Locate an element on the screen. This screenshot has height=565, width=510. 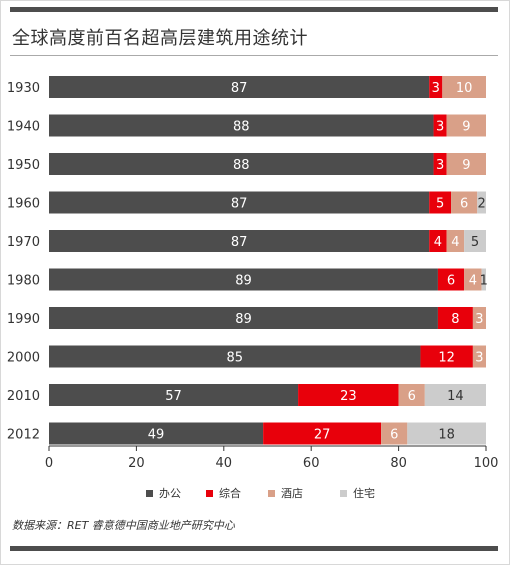
legend-item: 酒店 is located at coordinates (285, 493).